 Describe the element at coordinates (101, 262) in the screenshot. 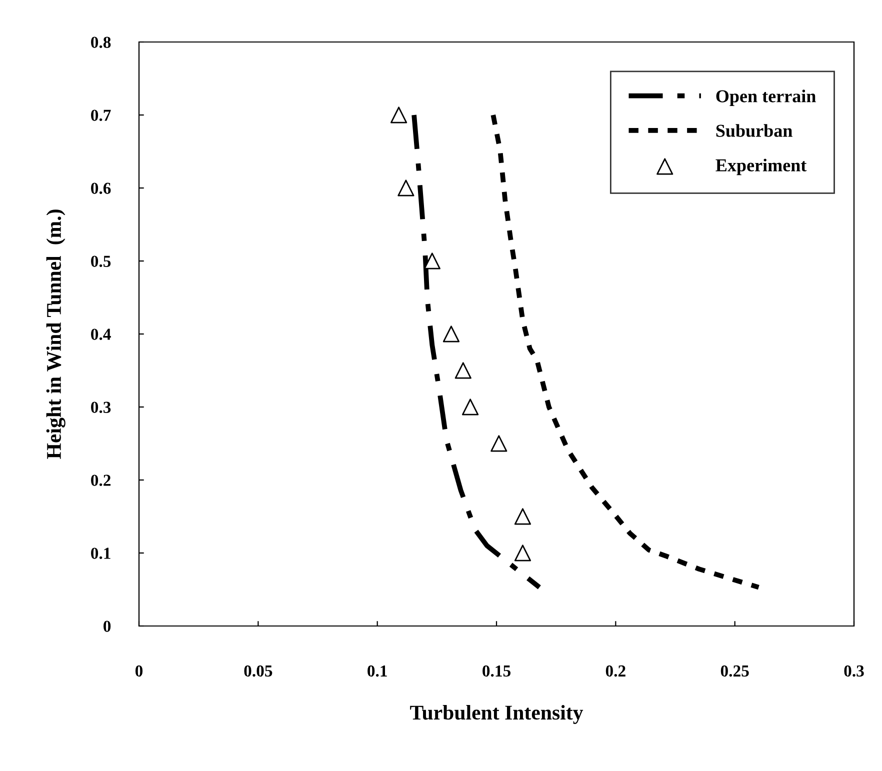

I see `y-tick-label: 0.5` at that location.